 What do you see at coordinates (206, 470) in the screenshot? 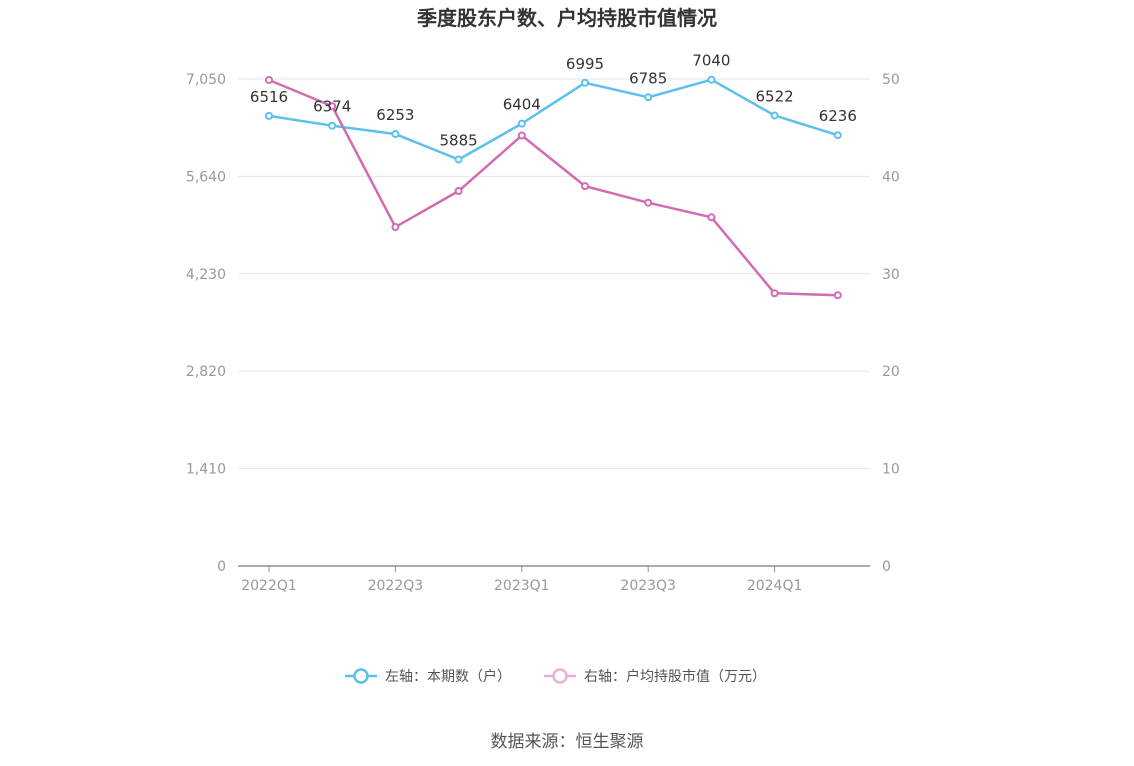
I see `left-axis-tick-label: 1,410` at bounding box center [206, 470].